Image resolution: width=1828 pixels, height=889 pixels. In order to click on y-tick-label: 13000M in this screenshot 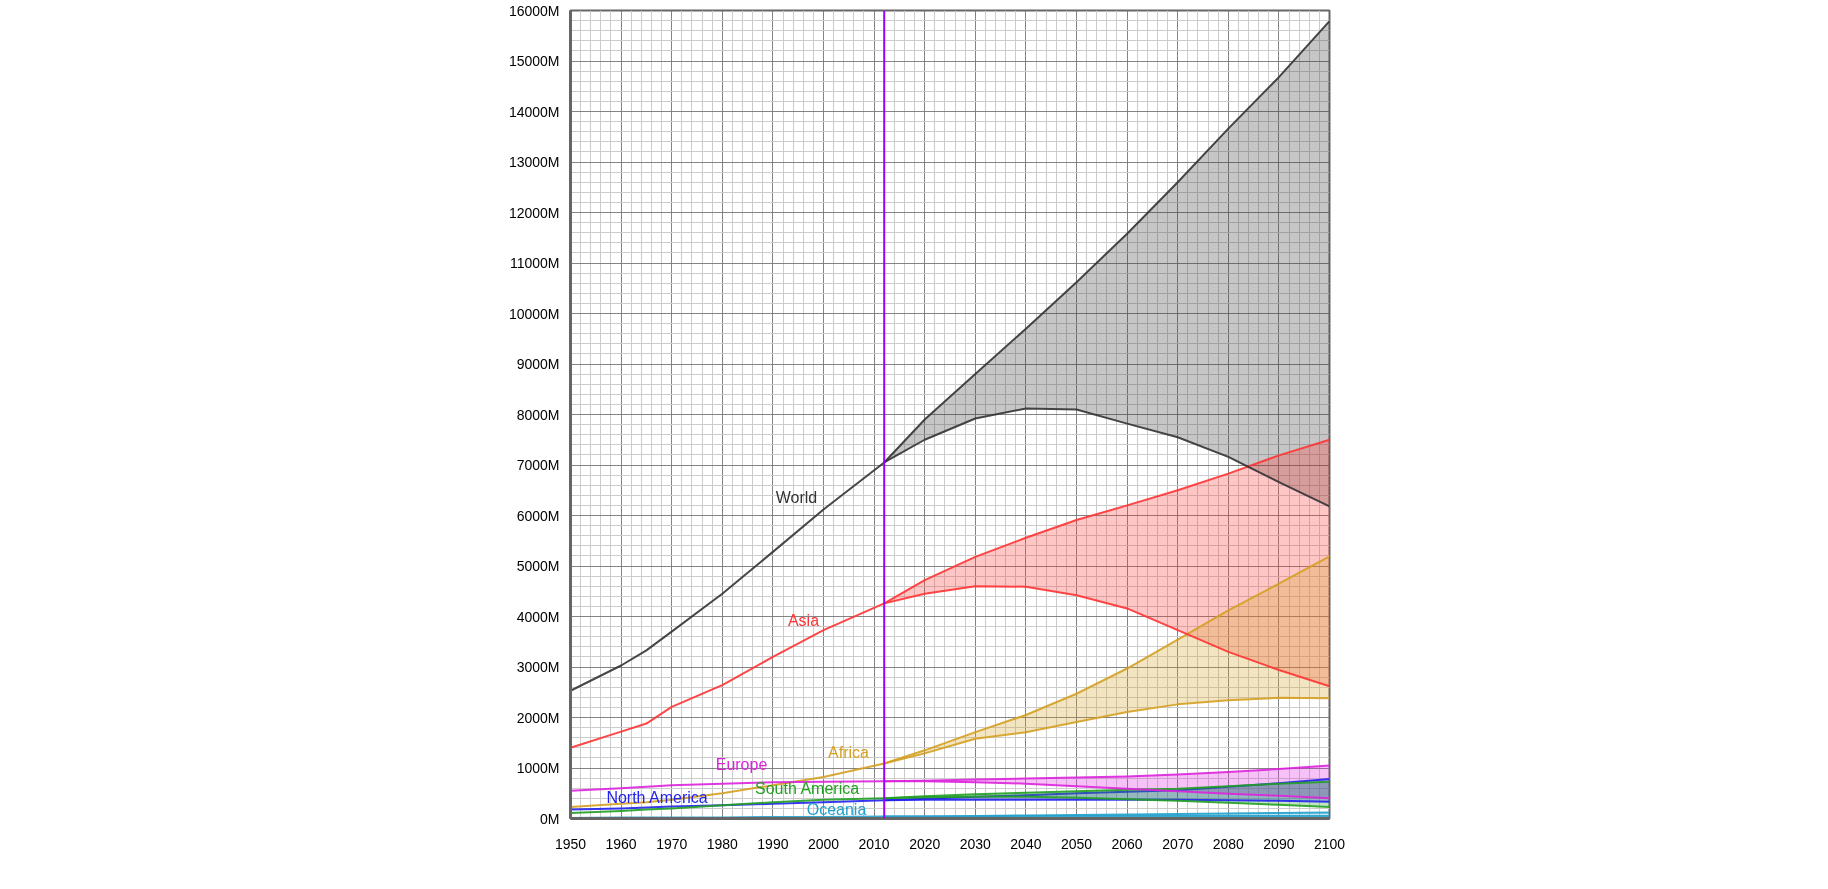, I will do `click(534, 162)`.